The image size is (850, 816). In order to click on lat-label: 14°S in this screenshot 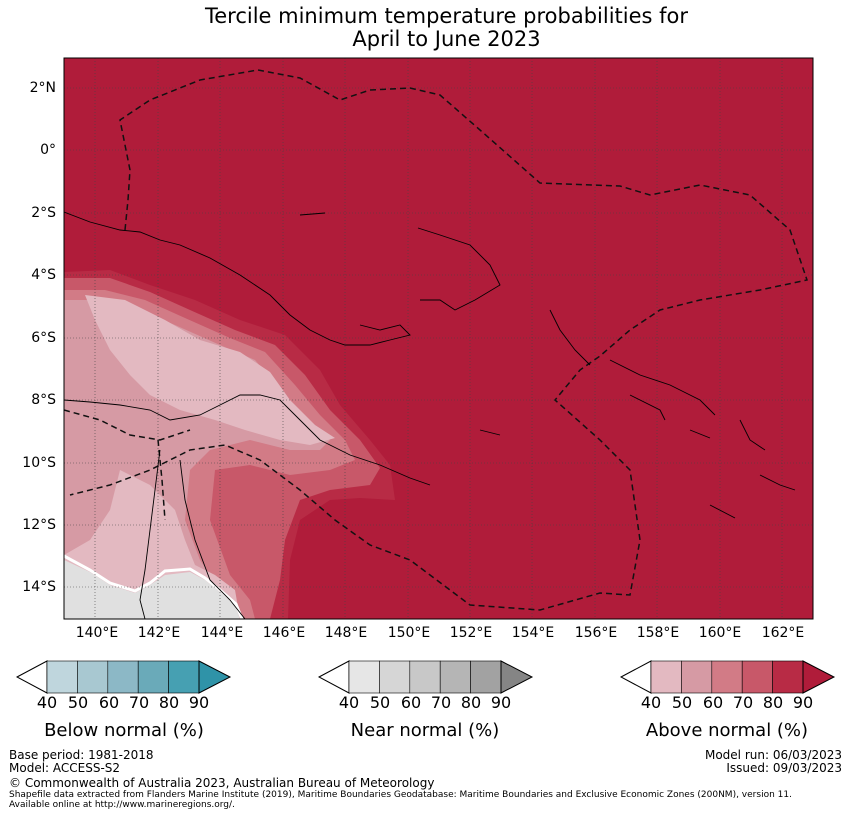, I will do `click(39, 587)`.